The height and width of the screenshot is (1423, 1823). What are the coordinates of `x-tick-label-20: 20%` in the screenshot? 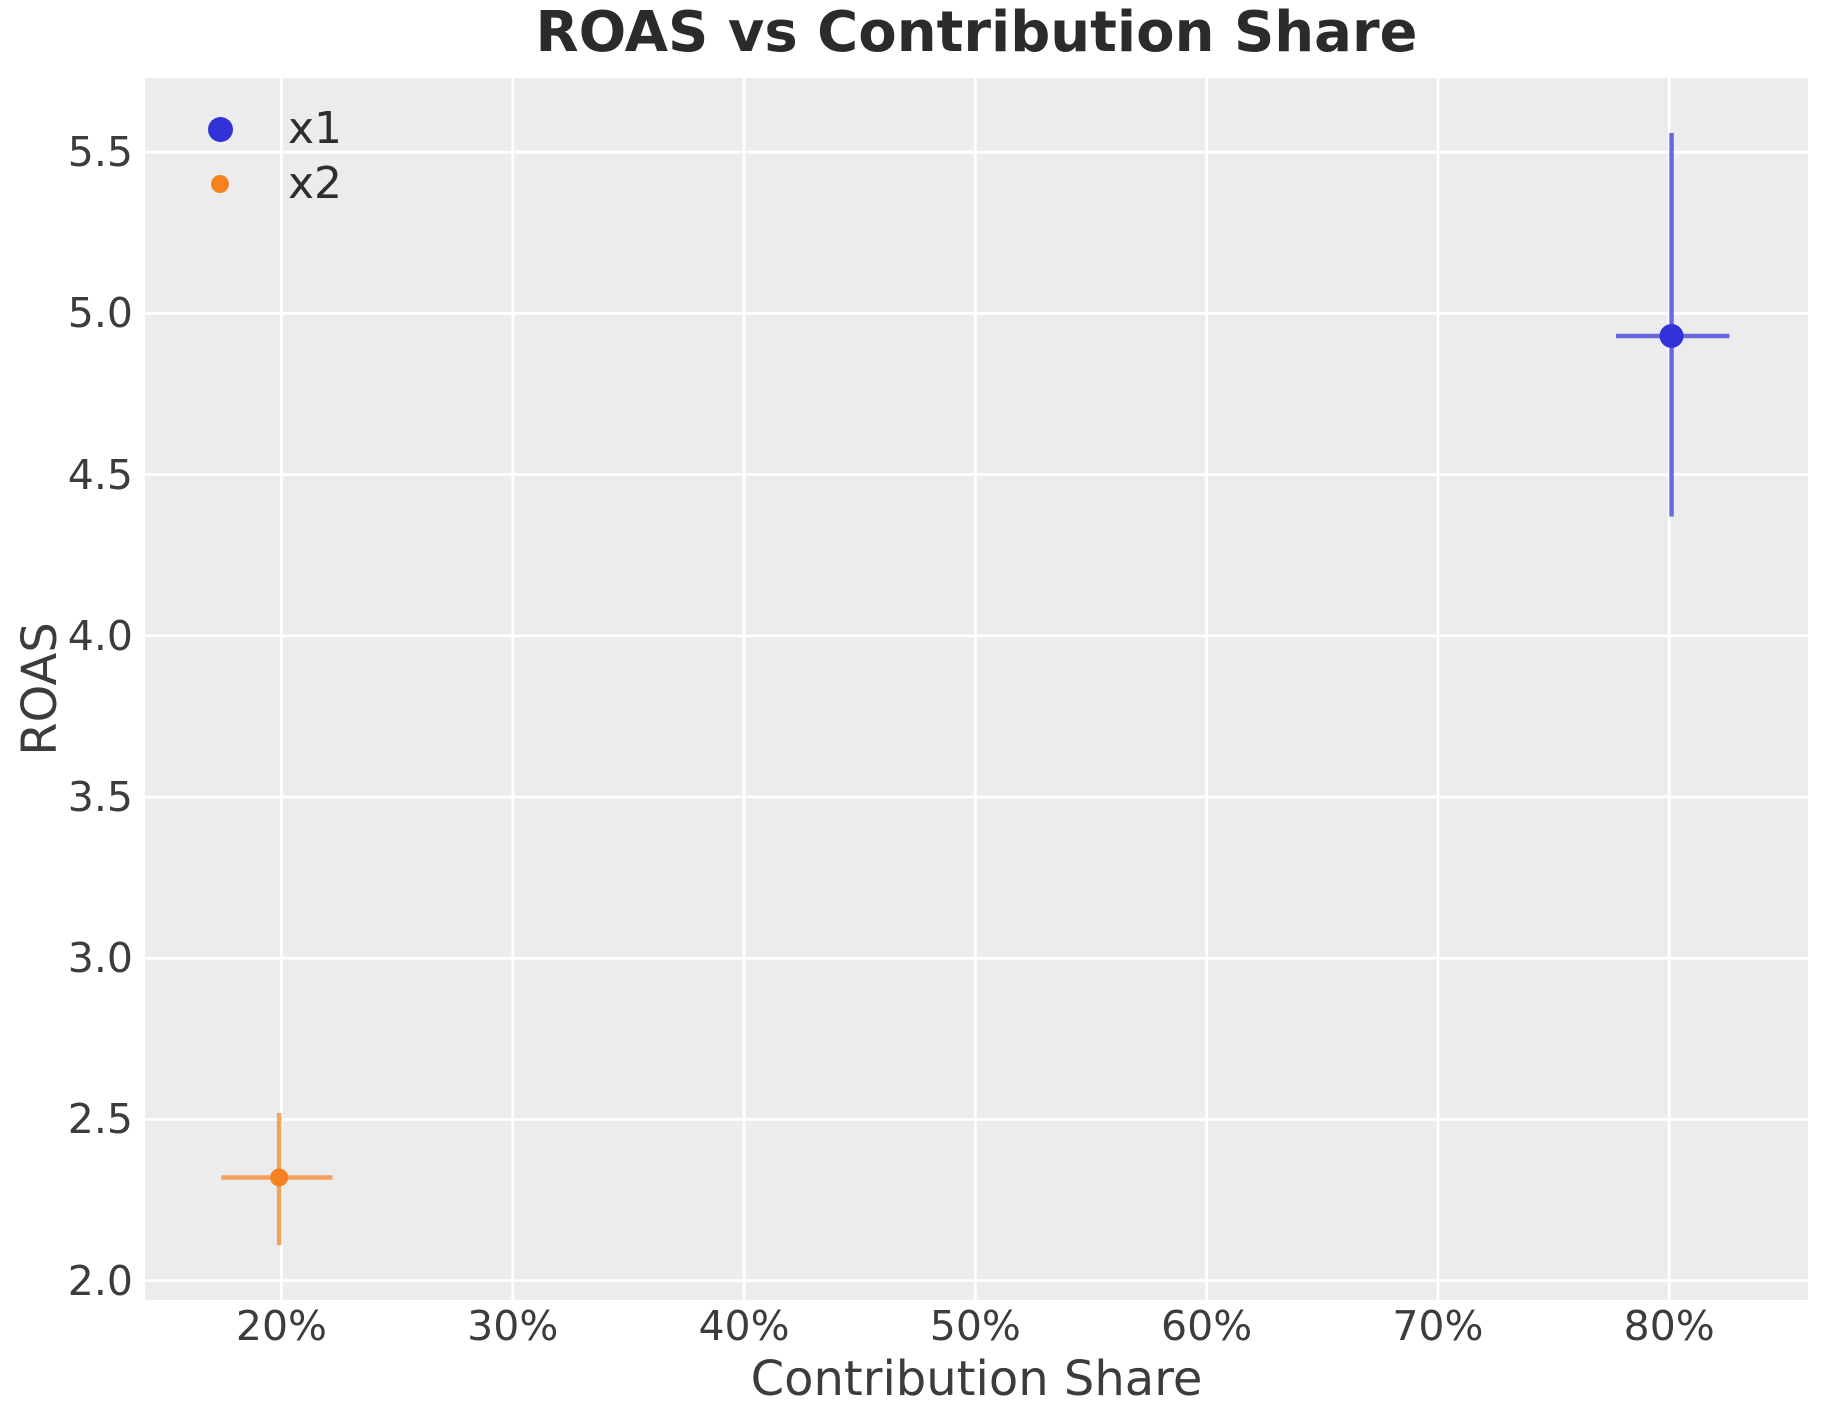 It's located at (281, 1326).